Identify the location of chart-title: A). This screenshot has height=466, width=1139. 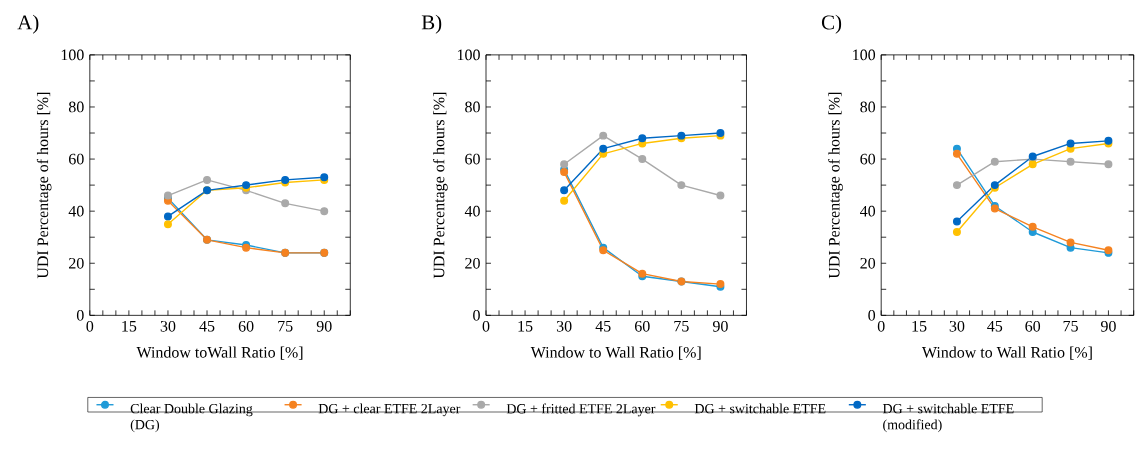
(28, 24).